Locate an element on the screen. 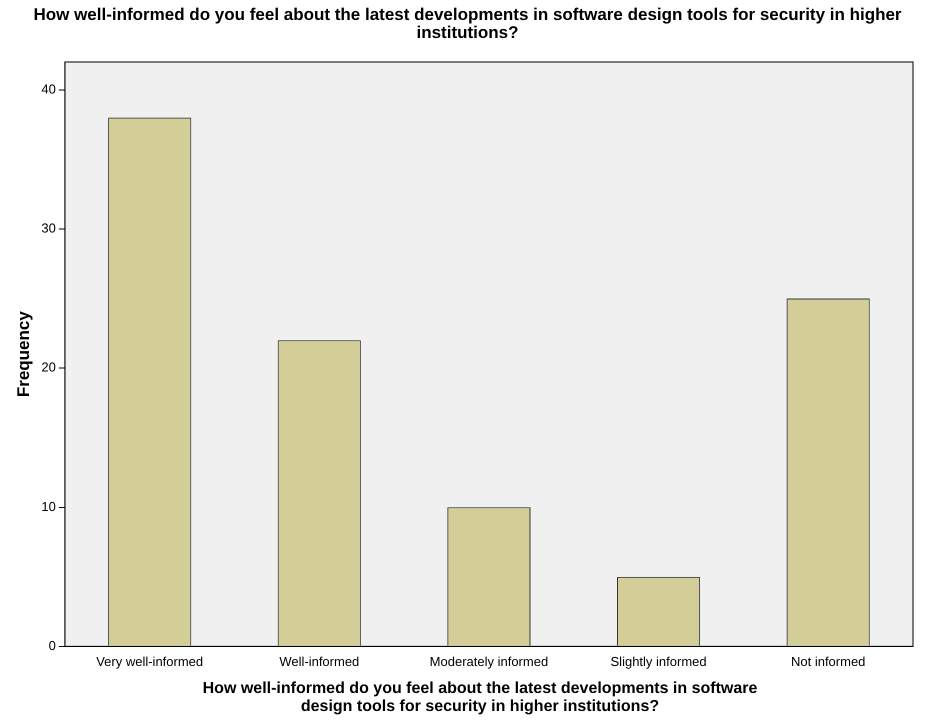 Image resolution: width=935 pixels, height=724 pixels. y-tick-label: 20 is located at coordinates (48, 367).